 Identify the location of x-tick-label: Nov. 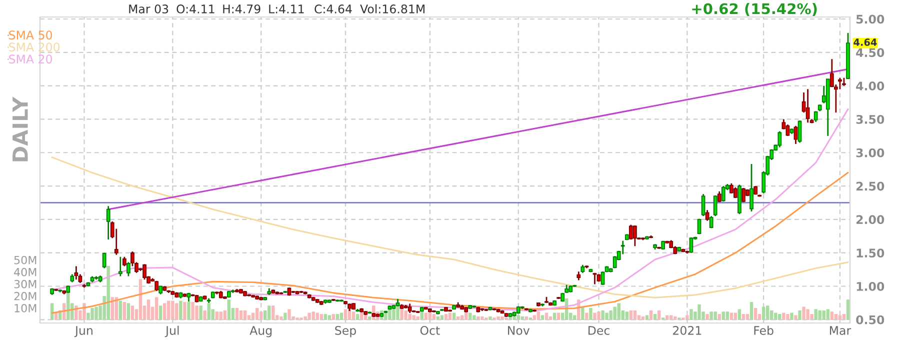
(519, 330).